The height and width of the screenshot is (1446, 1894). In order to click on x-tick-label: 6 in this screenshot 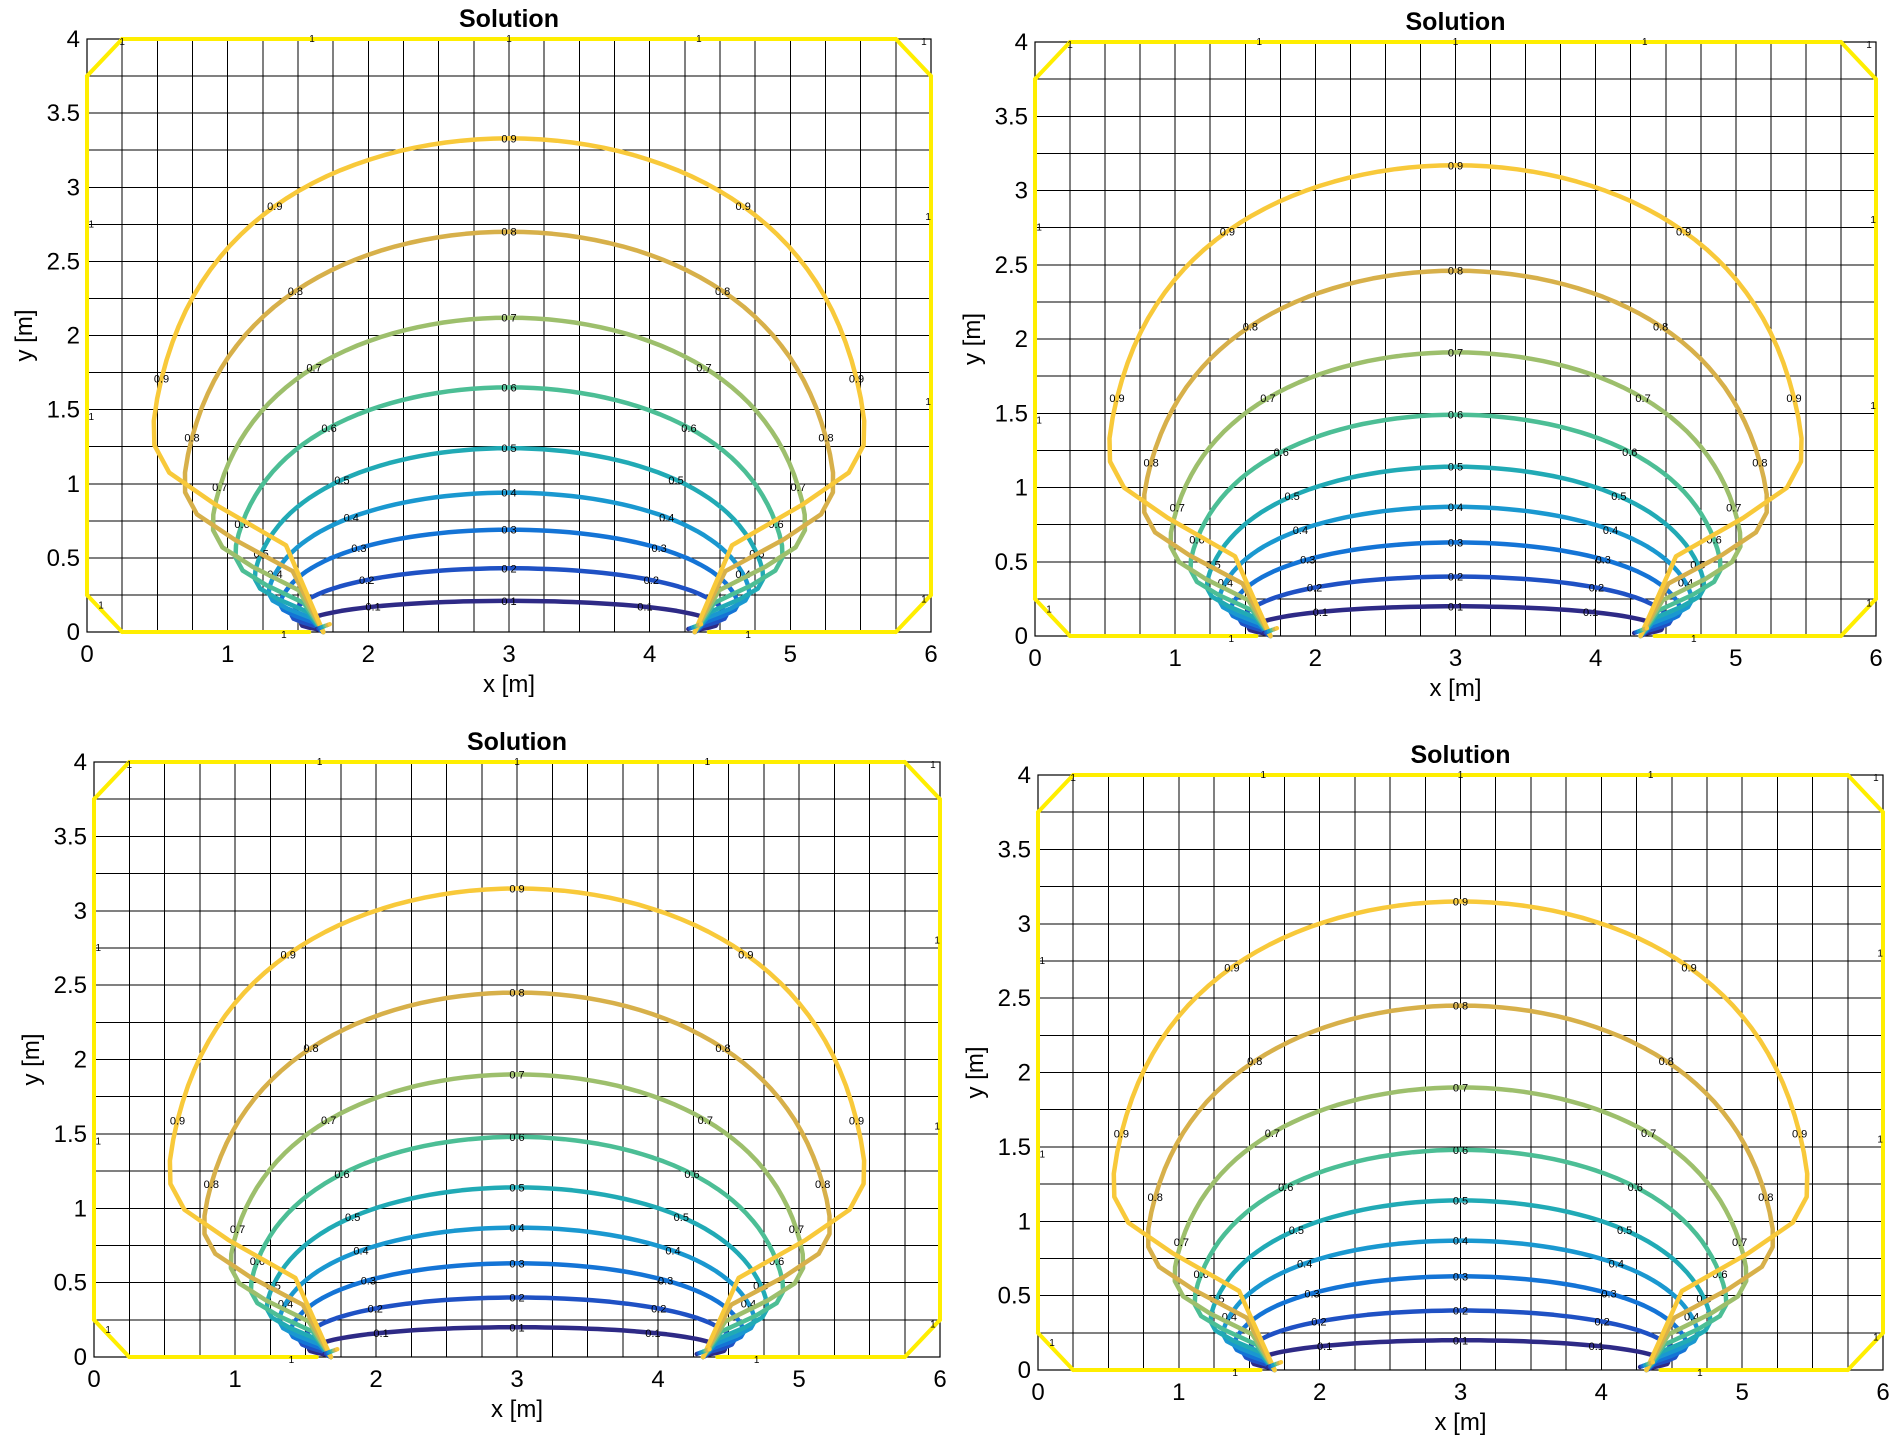, I will do `click(930, 654)`.